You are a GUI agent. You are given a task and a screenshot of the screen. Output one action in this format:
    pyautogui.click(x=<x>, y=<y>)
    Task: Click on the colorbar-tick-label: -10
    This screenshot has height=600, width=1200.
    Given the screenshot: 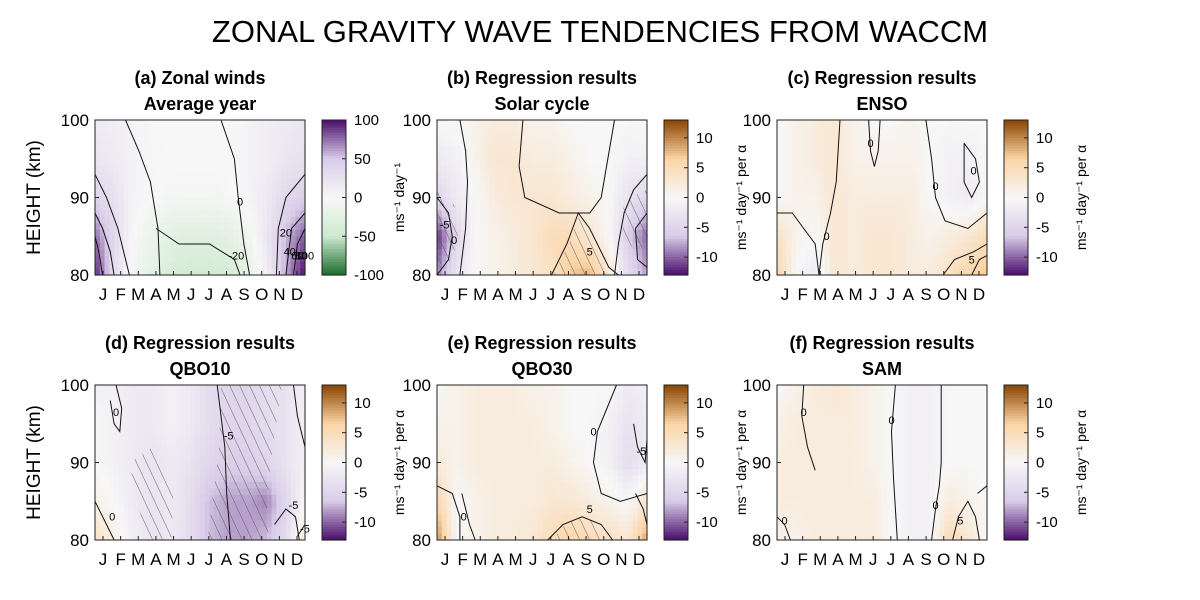 What is the action you would take?
    pyautogui.click(x=365, y=522)
    